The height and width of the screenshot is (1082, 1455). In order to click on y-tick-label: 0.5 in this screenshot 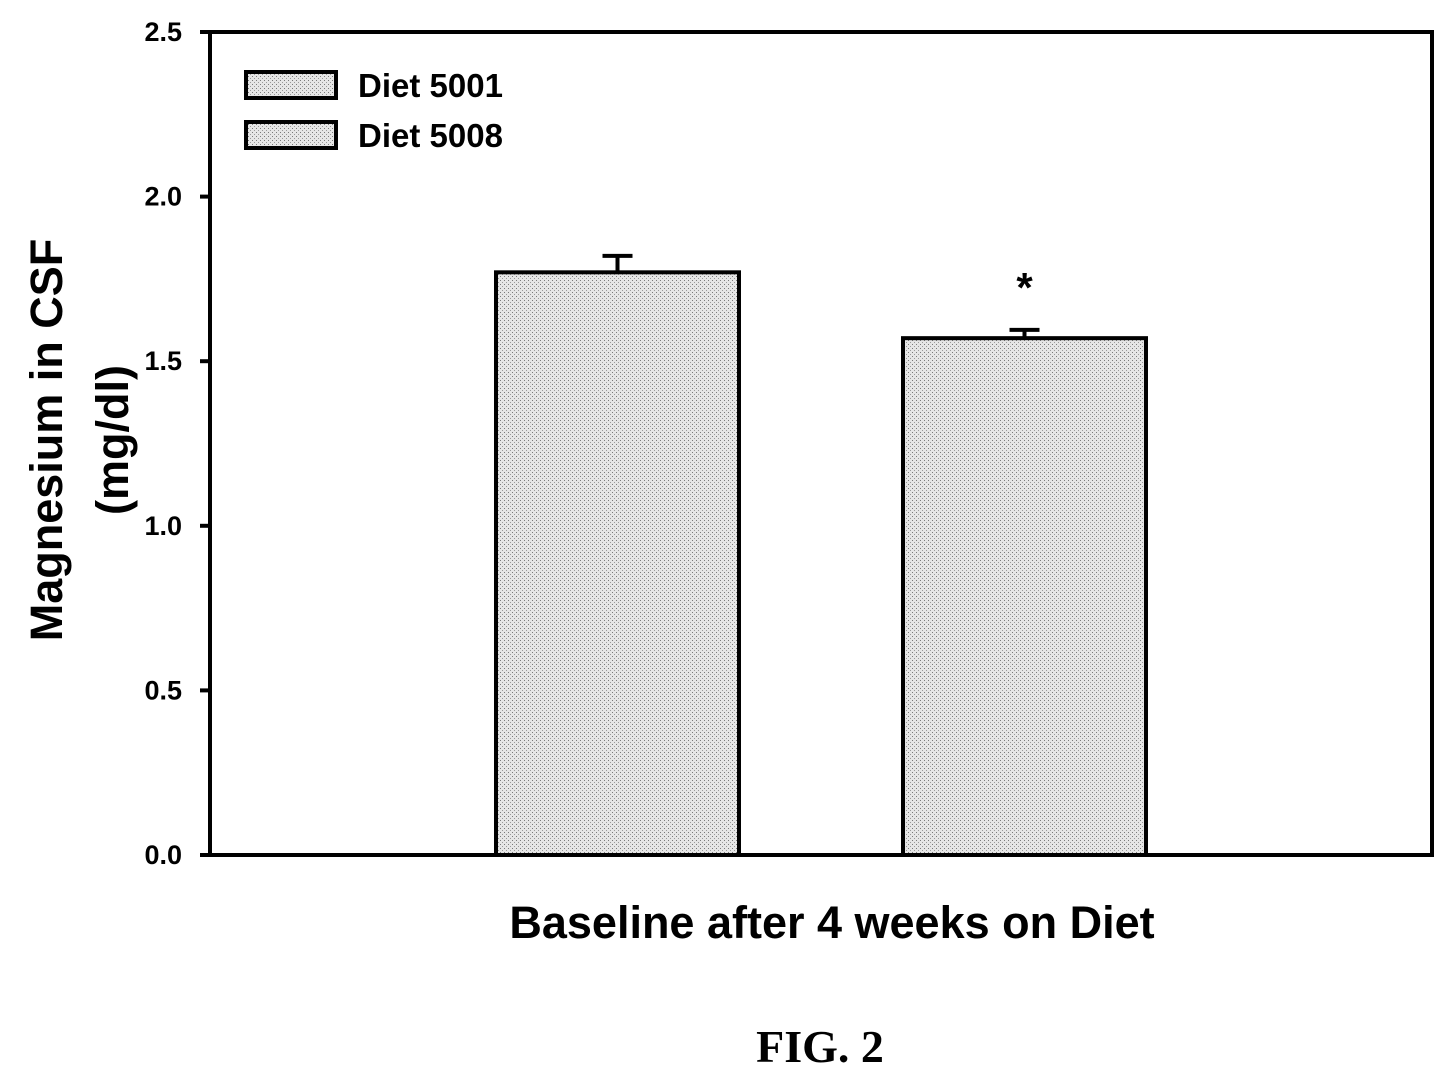, I will do `click(163, 690)`.